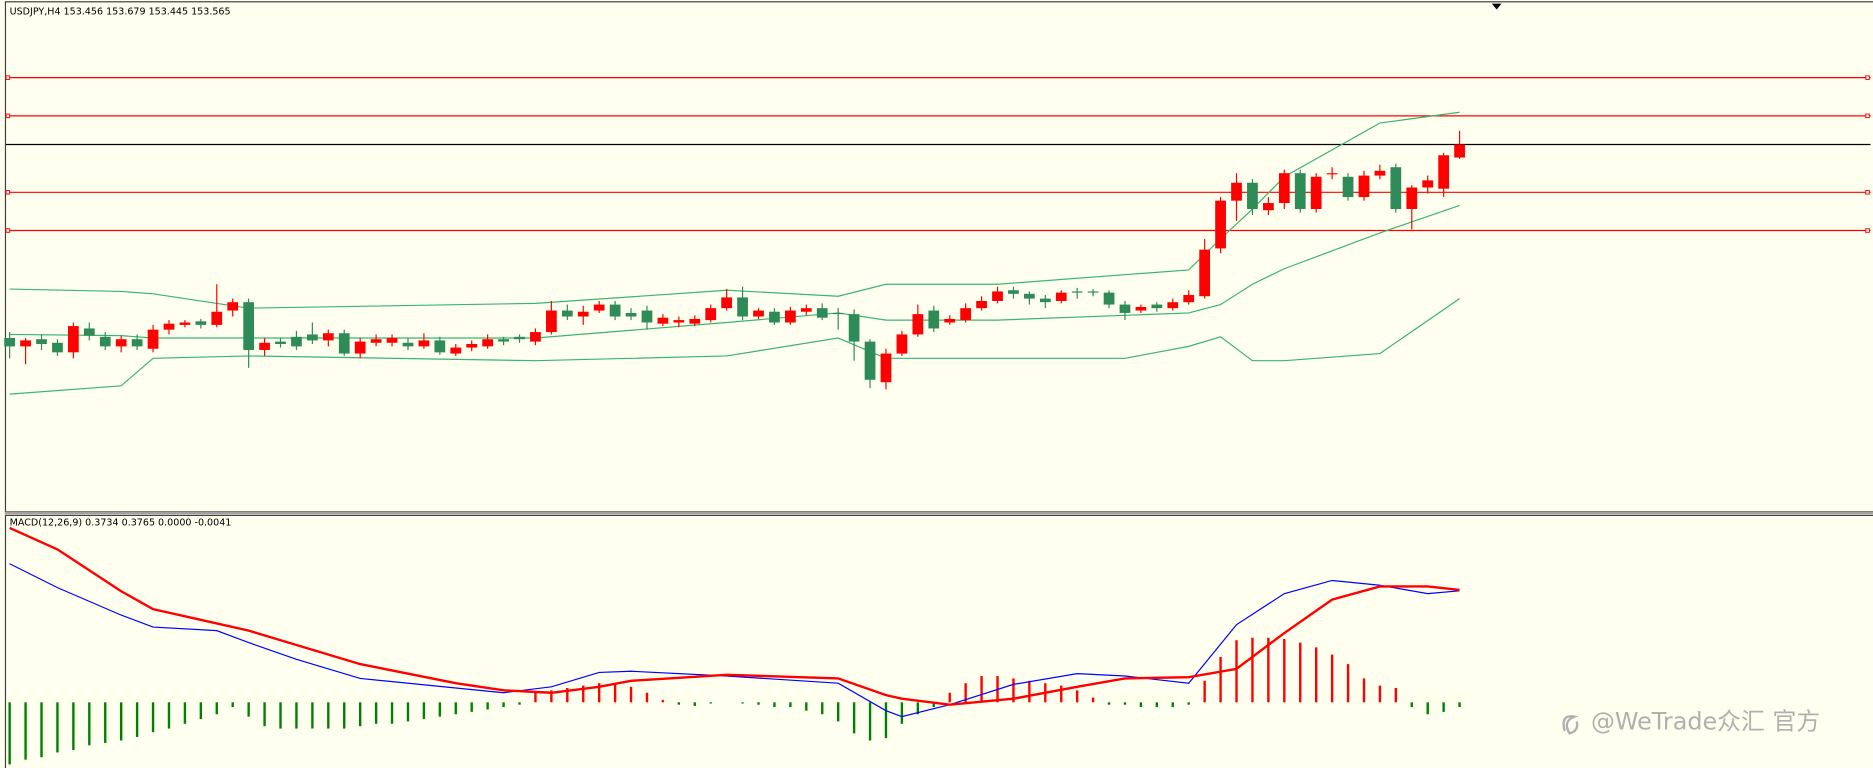  I want to click on chart-shift-marker, so click(1496, 6).